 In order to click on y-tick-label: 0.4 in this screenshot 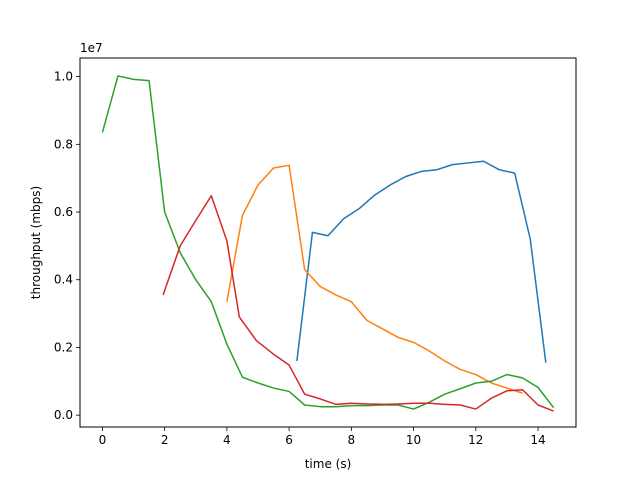, I will do `click(63, 280)`.